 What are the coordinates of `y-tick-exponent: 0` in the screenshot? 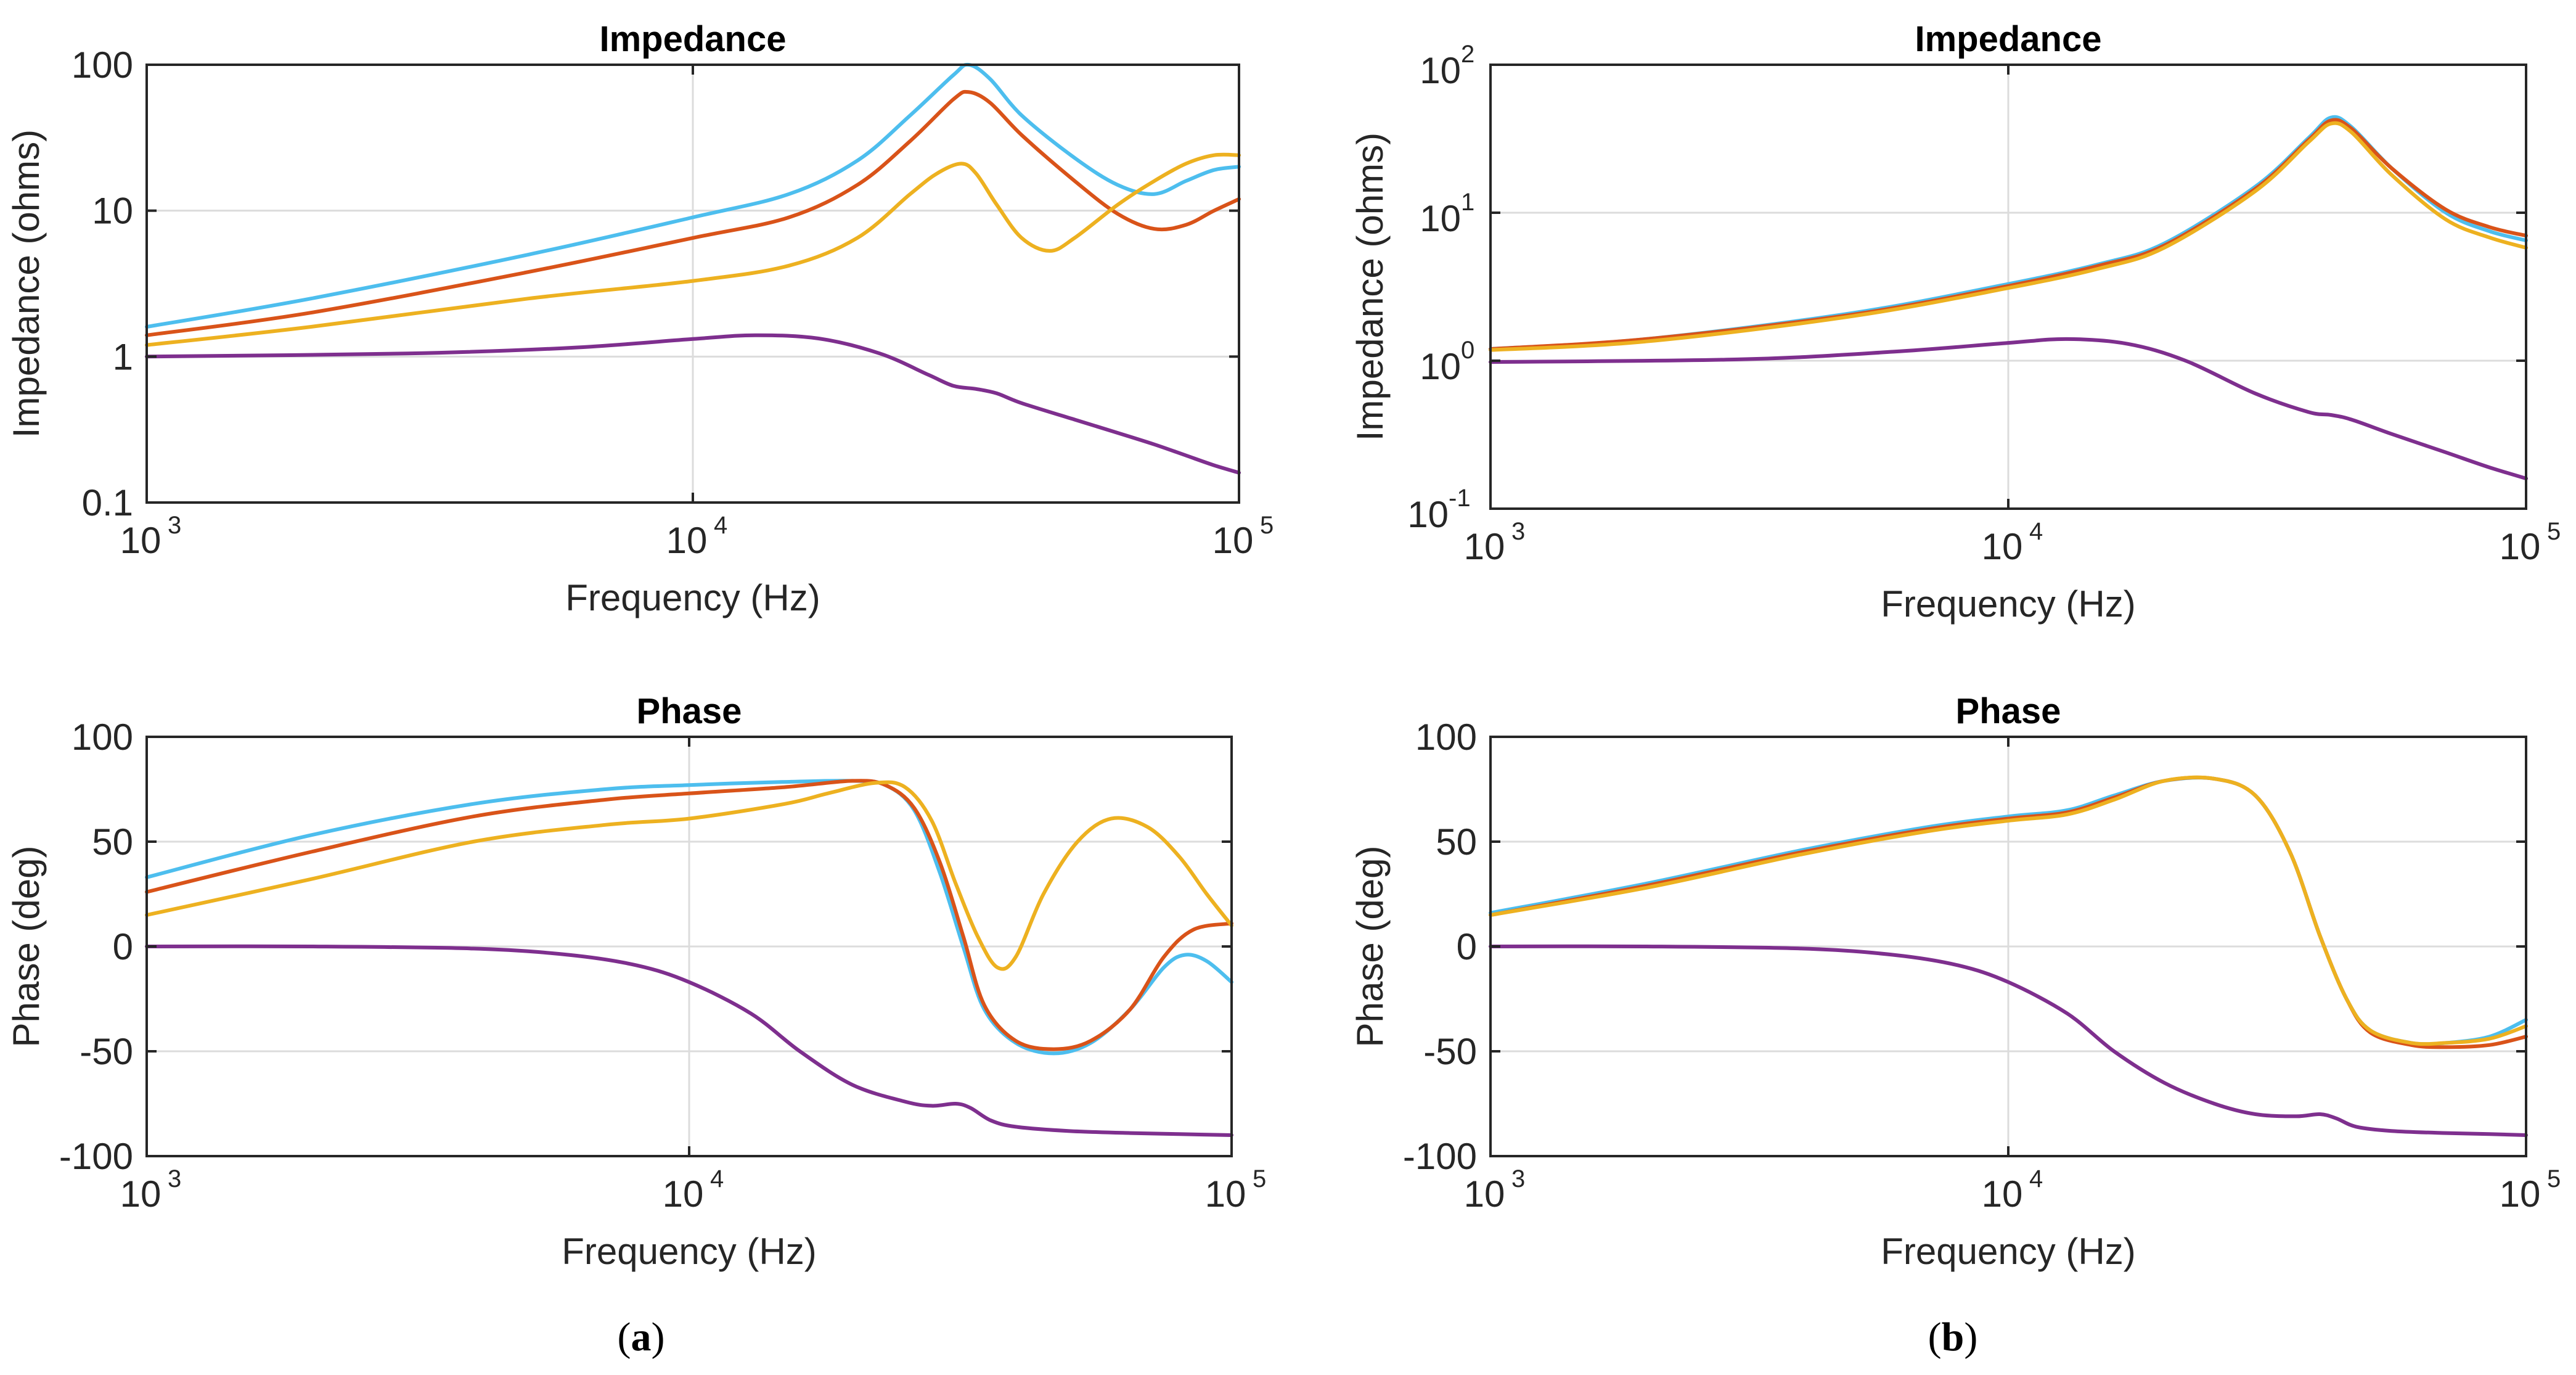 It's located at (1467, 351).